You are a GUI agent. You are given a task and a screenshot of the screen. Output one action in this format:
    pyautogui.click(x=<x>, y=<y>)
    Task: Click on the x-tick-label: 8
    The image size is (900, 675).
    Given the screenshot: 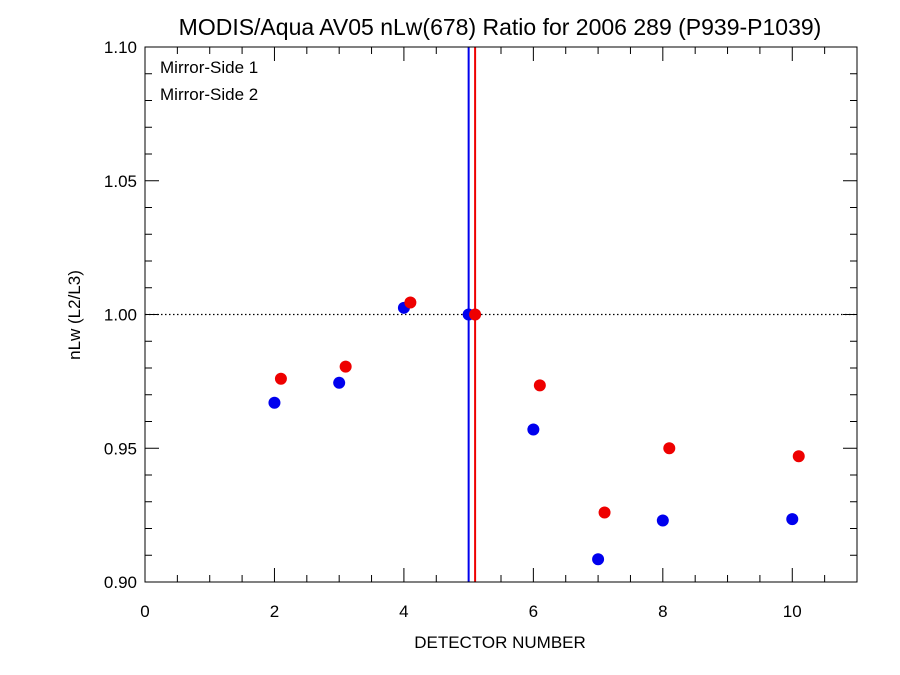 What is the action you would take?
    pyautogui.click(x=662, y=611)
    